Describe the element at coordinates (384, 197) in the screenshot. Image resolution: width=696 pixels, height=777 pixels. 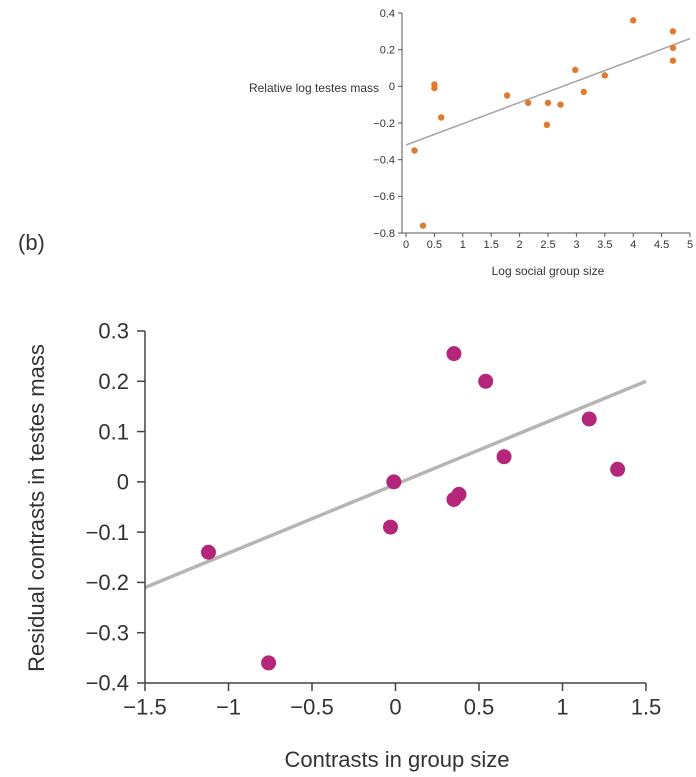
I see `chart-a-y-tick-label: −0.6` at that location.